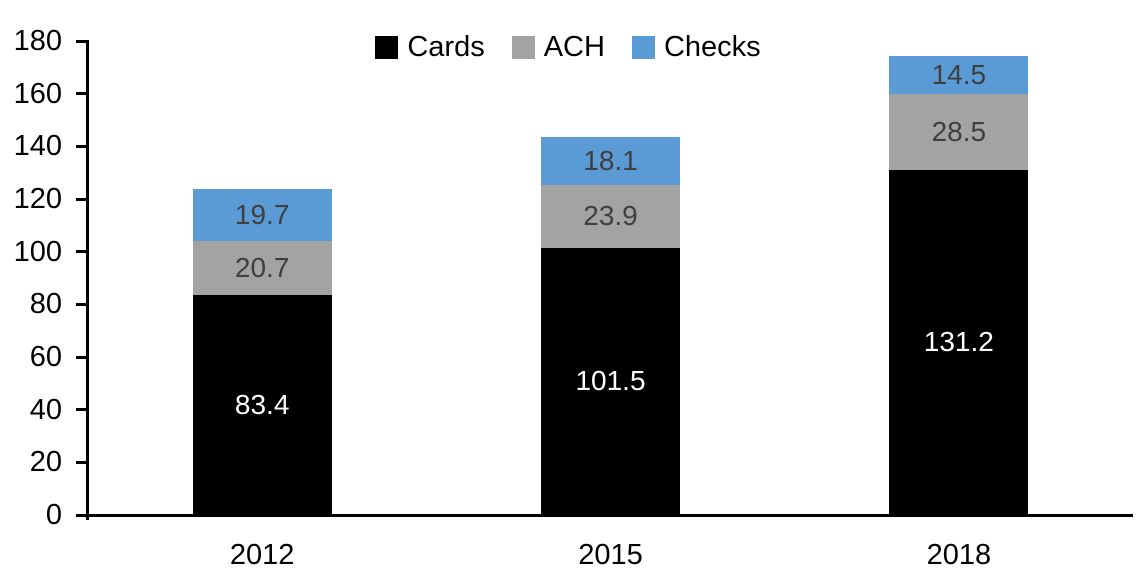 Image resolution: width=1136 pixels, height=588 pixels. I want to click on data-label: 28.5, so click(959, 131).